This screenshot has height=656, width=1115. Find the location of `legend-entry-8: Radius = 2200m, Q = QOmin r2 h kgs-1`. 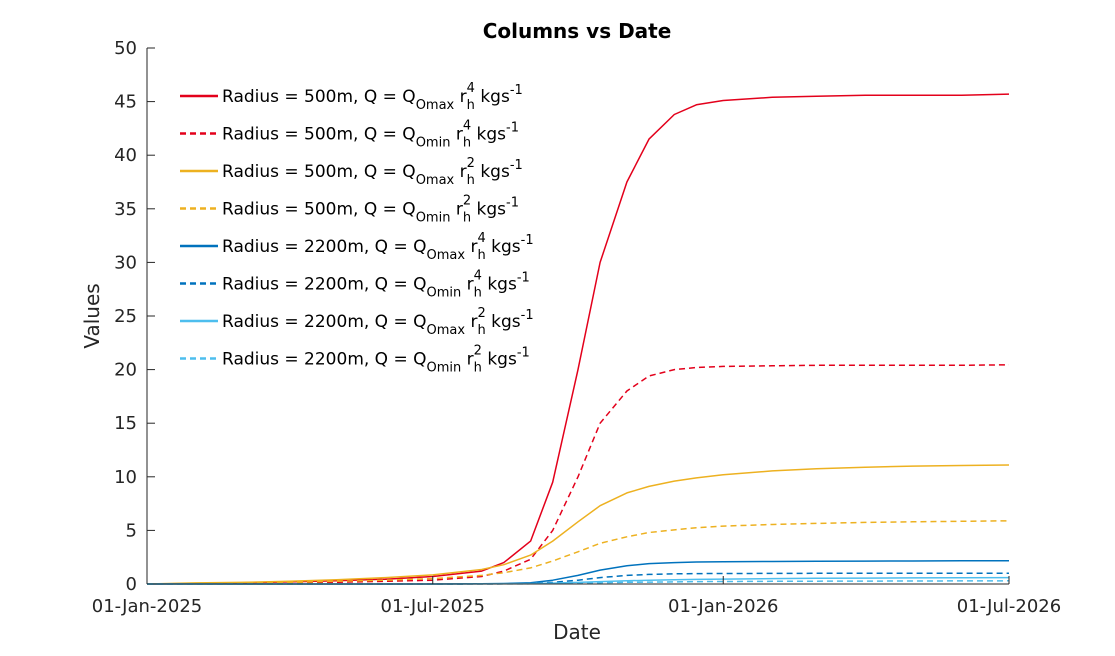

legend-entry-8: Radius = 2200m, Q = QOmin r2 h kgs-1 is located at coordinates (355, 360).